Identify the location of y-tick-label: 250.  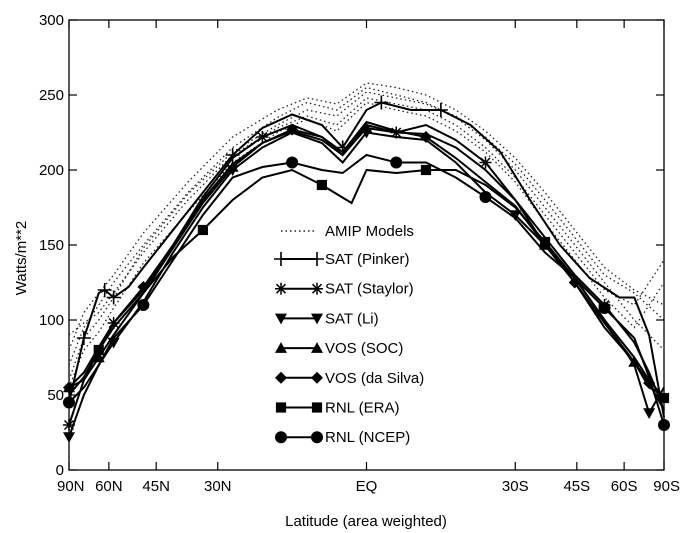
(51, 95).